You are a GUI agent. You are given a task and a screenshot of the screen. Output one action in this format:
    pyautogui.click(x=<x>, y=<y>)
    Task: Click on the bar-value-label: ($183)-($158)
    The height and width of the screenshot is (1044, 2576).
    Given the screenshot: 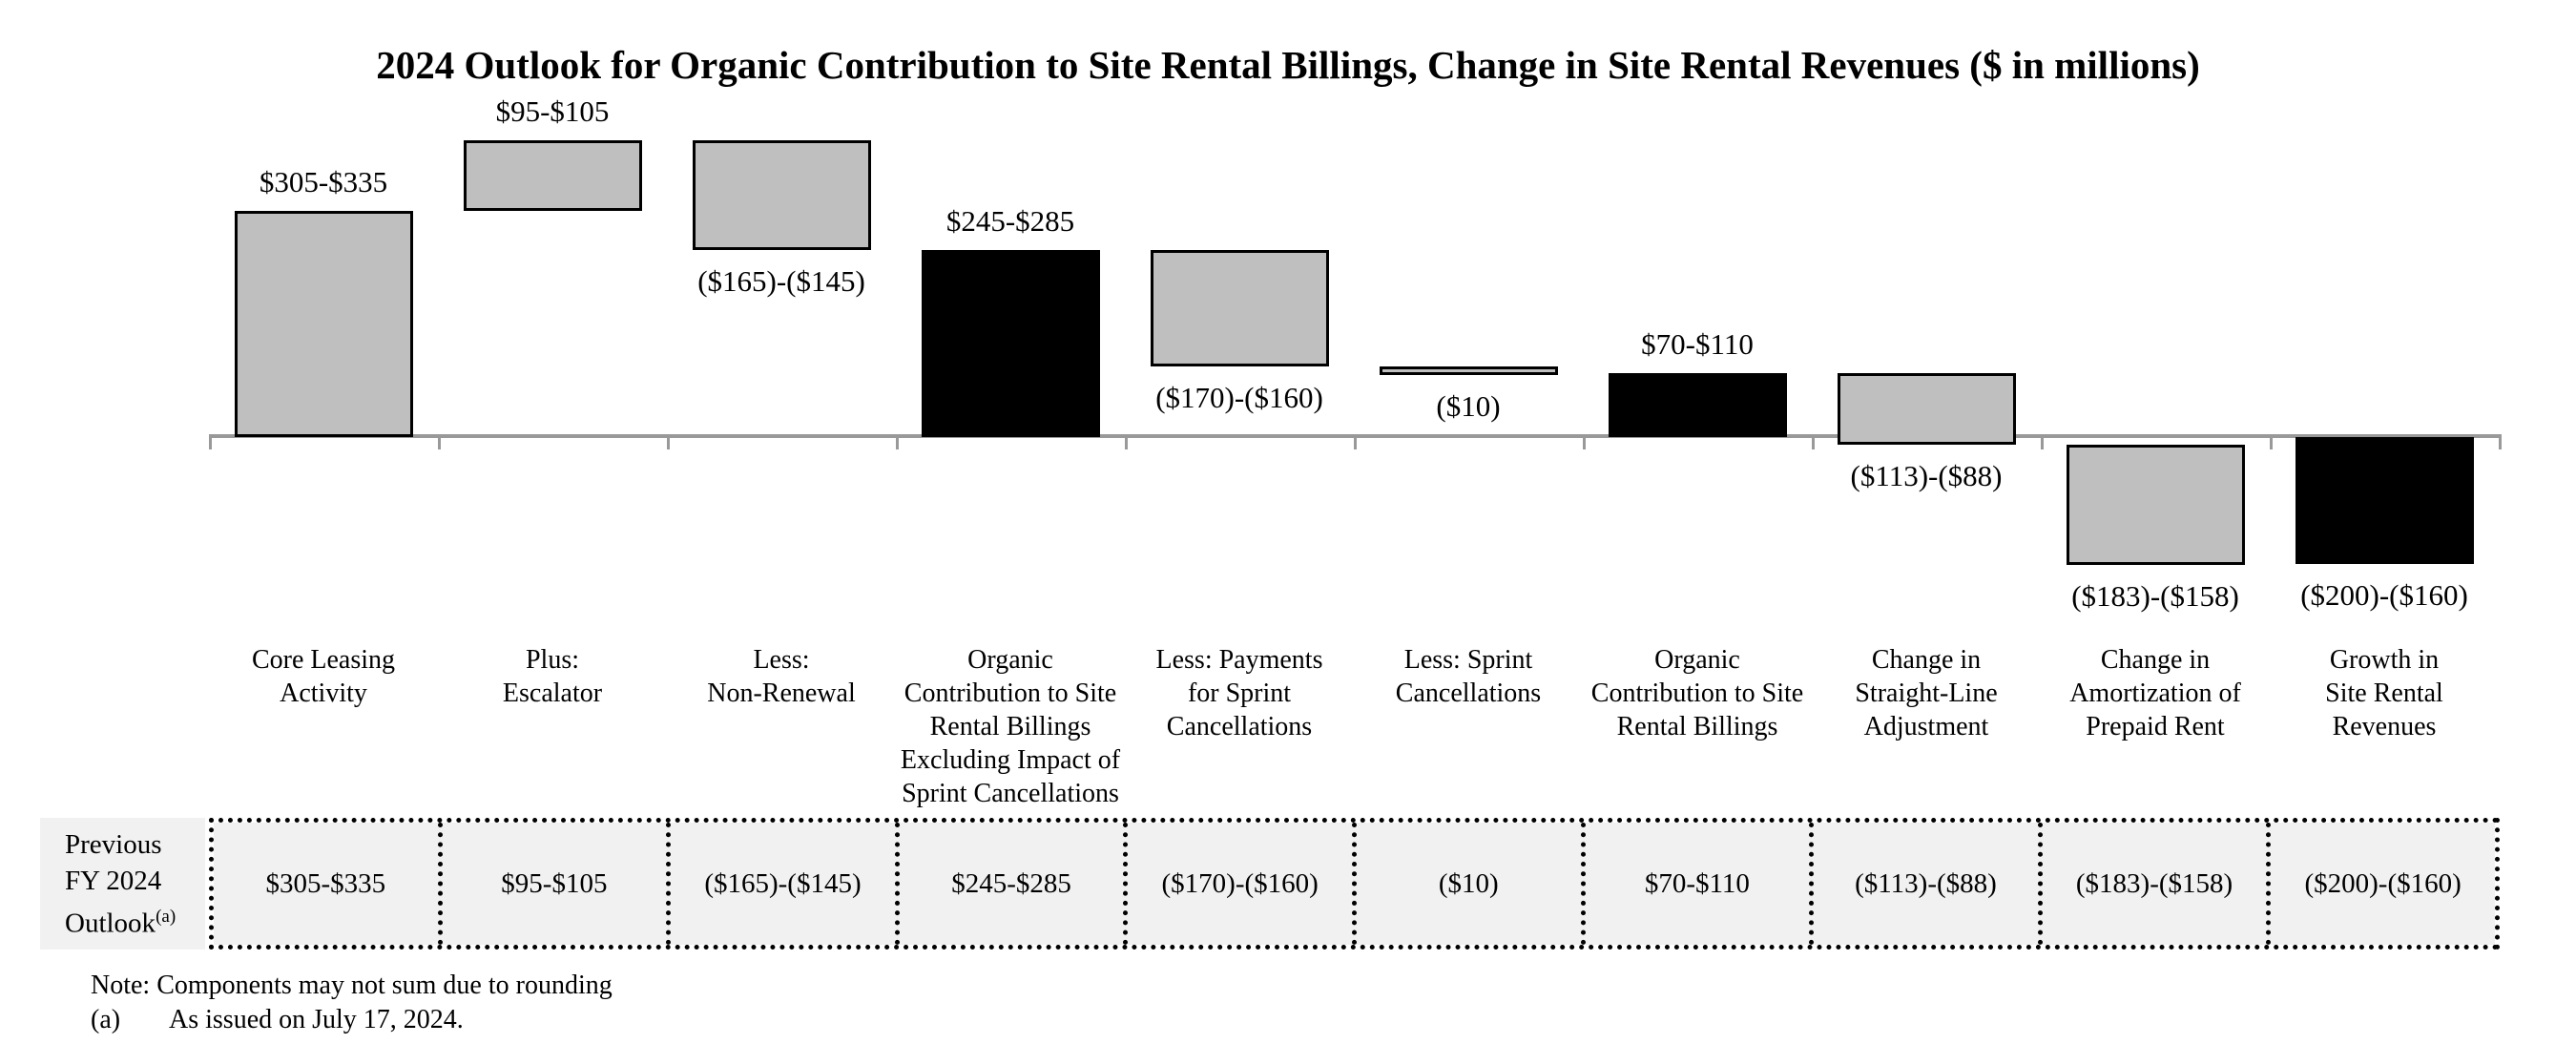 What is the action you would take?
    pyautogui.click(x=2155, y=595)
    